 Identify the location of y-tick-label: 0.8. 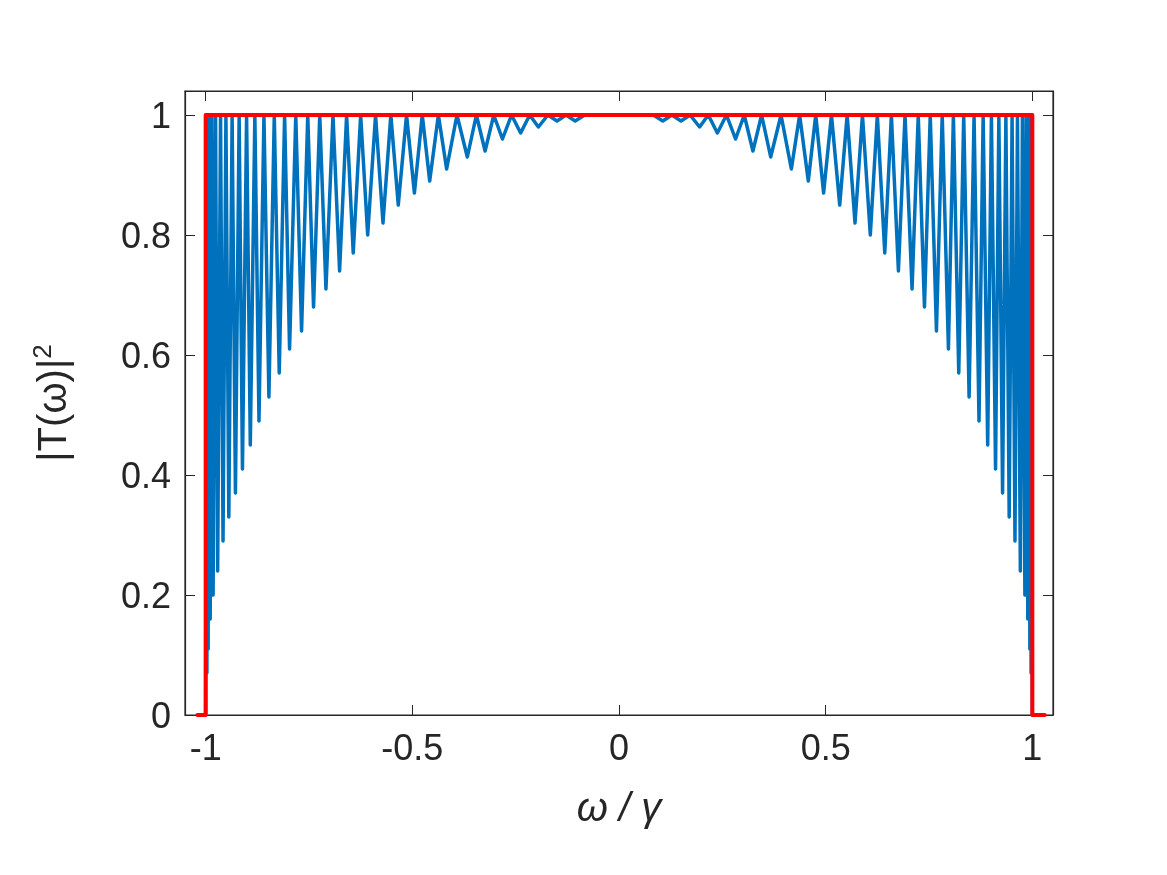
(145, 235).